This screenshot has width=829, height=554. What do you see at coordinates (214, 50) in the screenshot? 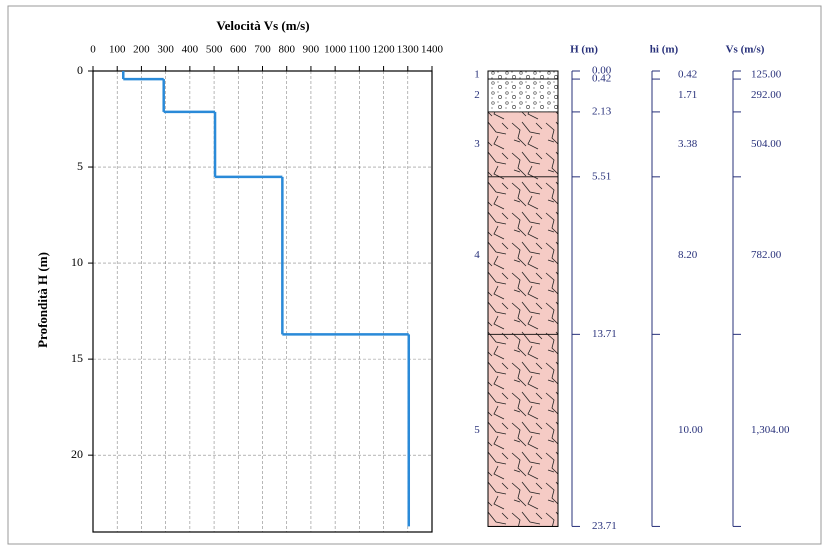
I see `x-tick-label: 500` at bounding box center [214, 50].